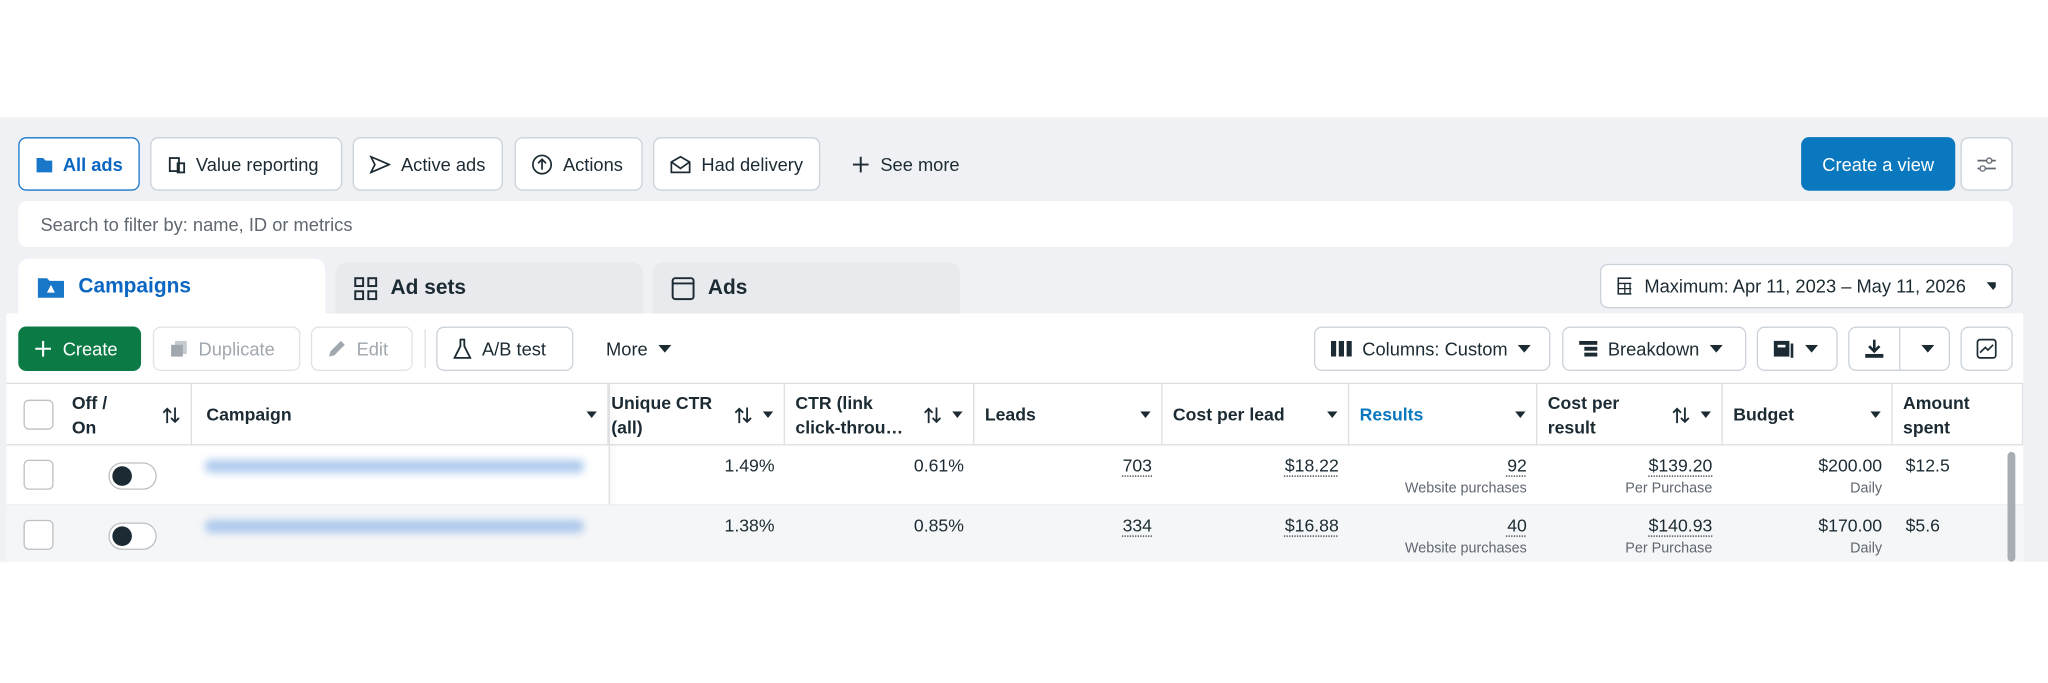  What do you see at coordinates (1517, 525) in the screenshot?
I see `cell-value: 40` at bounding box center [1517, 525].